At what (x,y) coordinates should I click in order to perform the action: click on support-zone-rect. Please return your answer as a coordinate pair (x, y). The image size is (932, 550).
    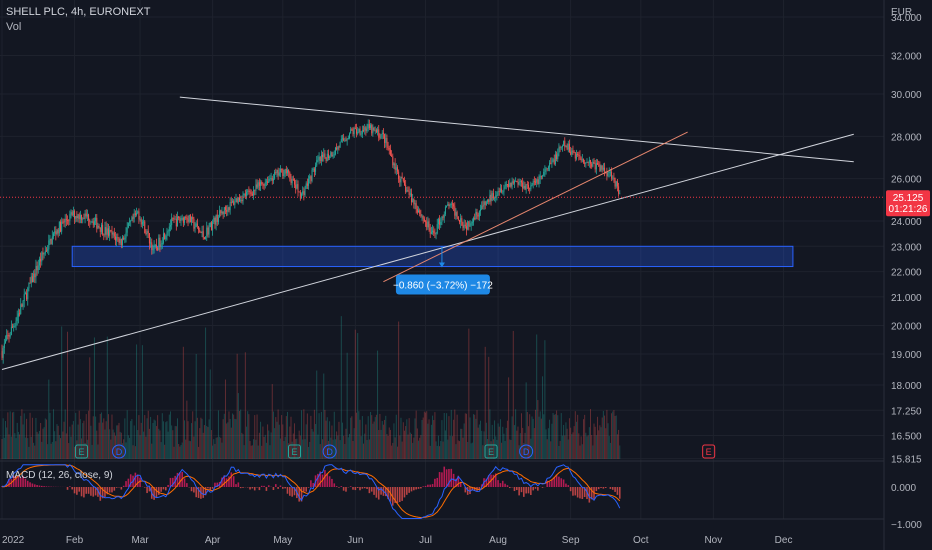
    Looking at the image, I should click on (432, 256).